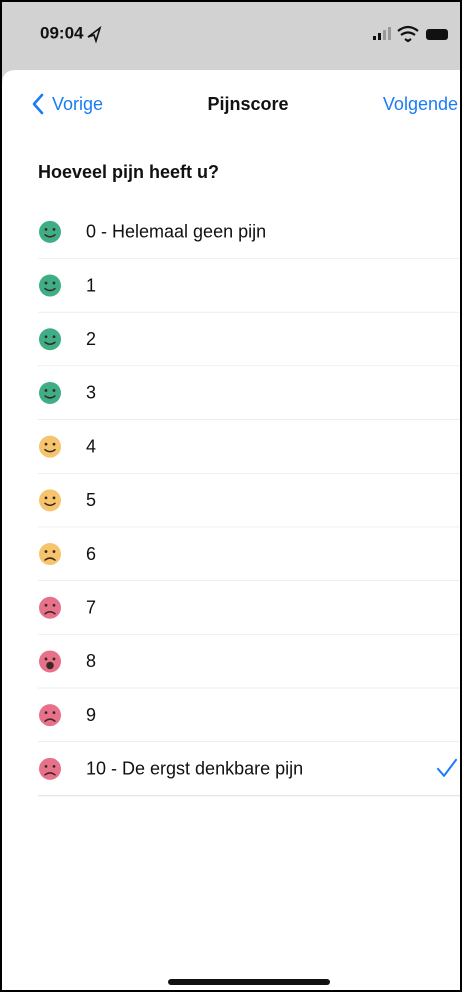 The image size is (462, 992). What do you see at coordinates (91, 661) in the screenshot?
I see `option-label: 8` at bounding box center [91, 661].